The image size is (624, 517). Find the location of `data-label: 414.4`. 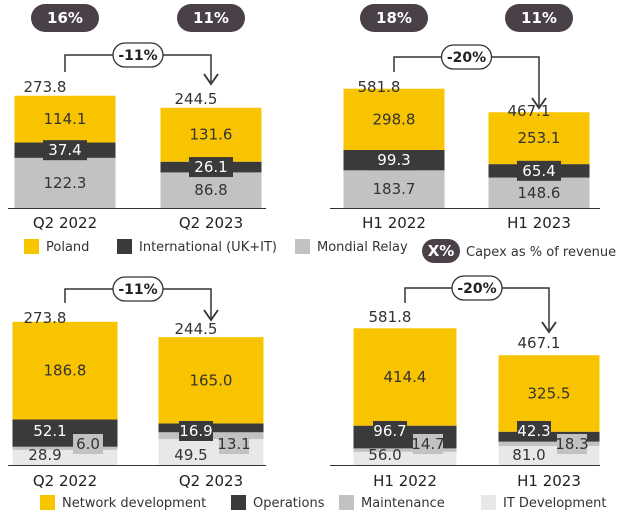

data-label: 414.4 is located at coordinates (405, 377).